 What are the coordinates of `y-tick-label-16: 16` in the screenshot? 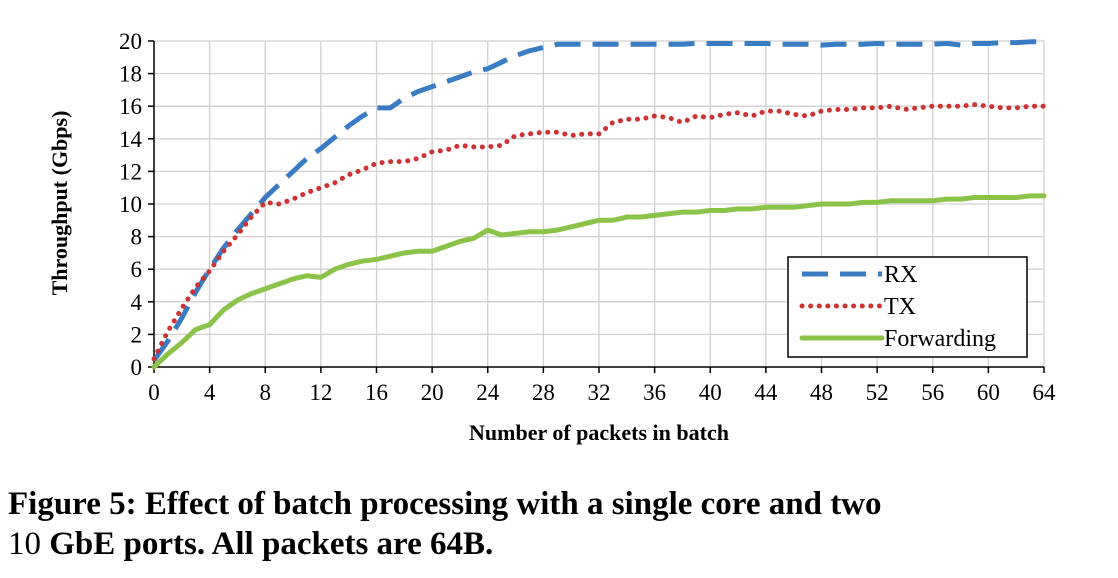 It's located at (130, 106).